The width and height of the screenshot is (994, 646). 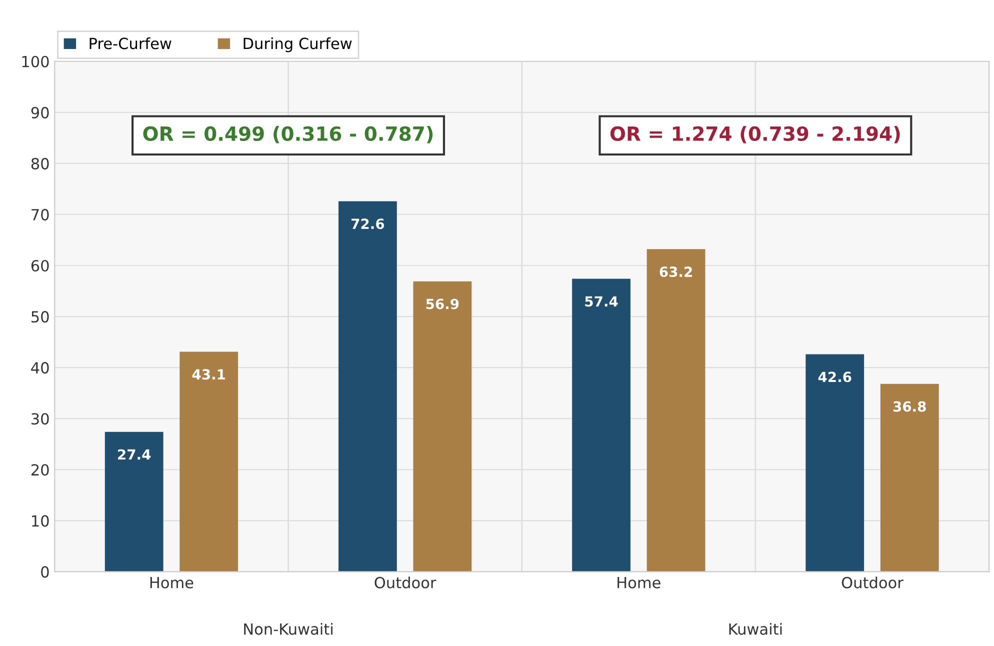 What do you see at coordinates (131, 43) in the screenshot?
I see `legend-label: Pre-Curfew` at bounding box center [131, 43].